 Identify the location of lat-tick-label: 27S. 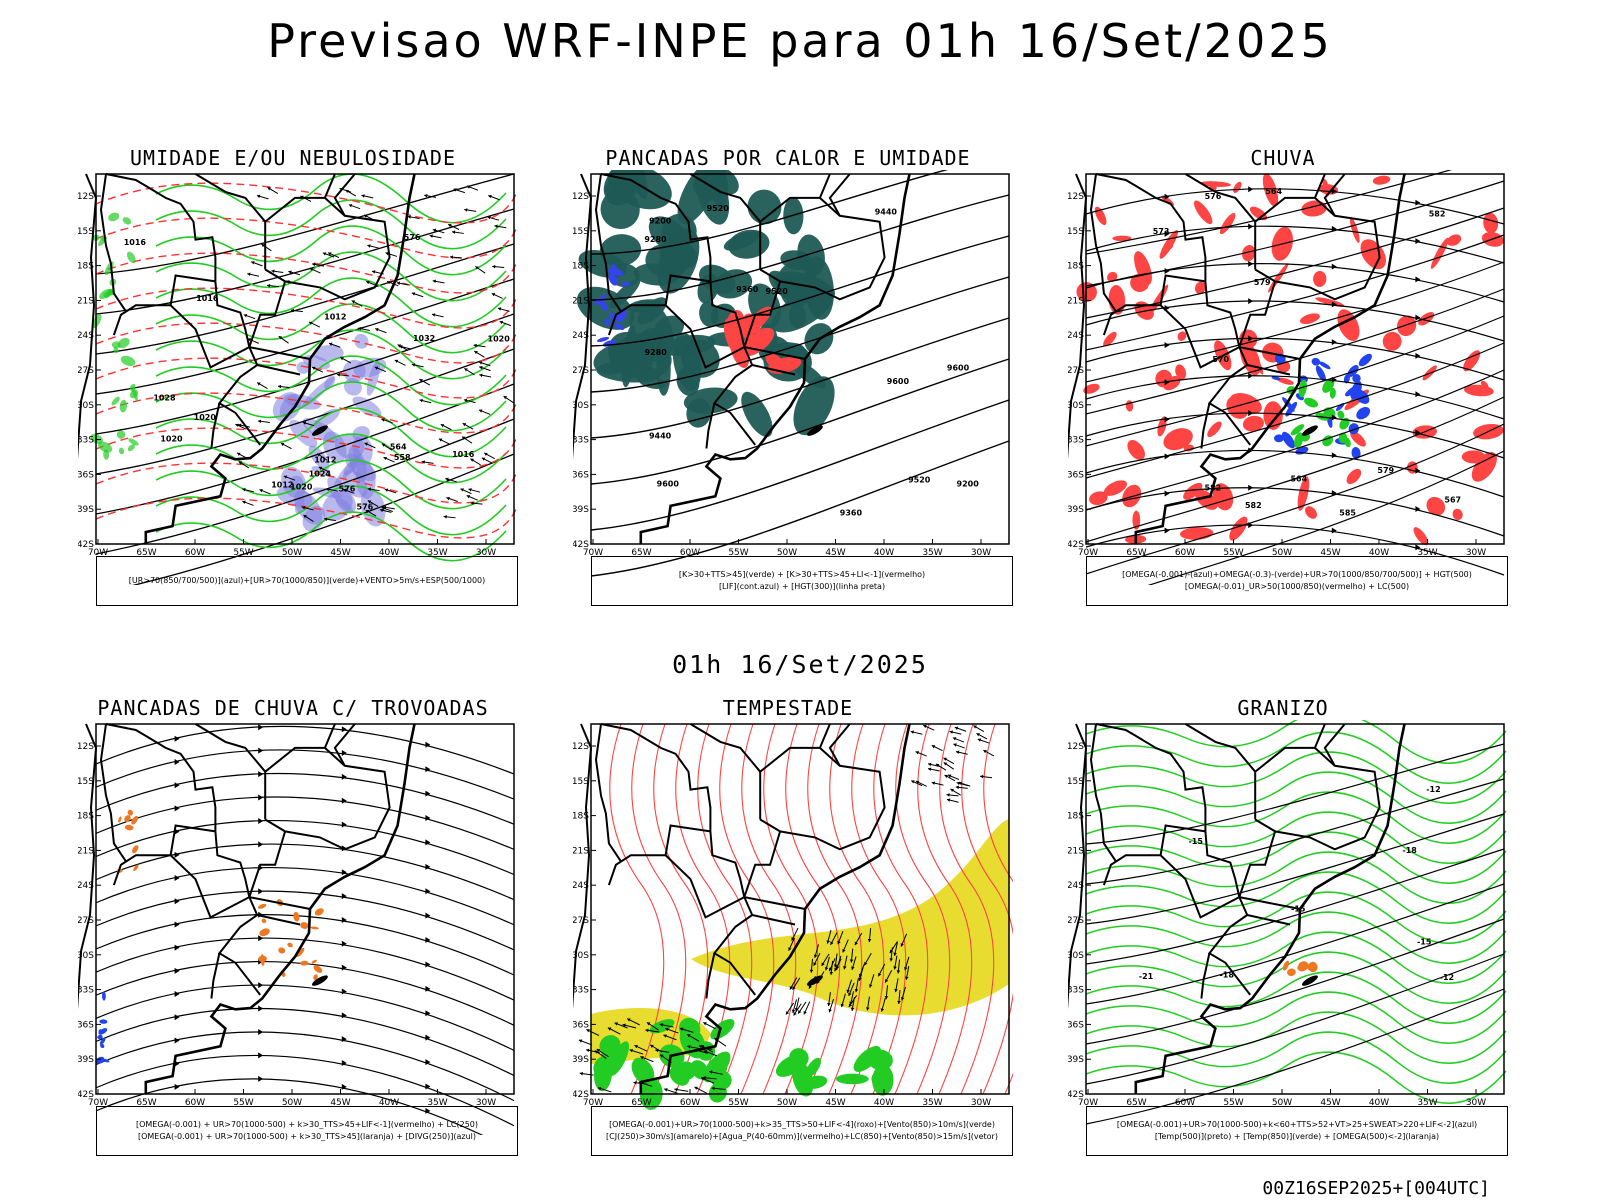
(86, 371).